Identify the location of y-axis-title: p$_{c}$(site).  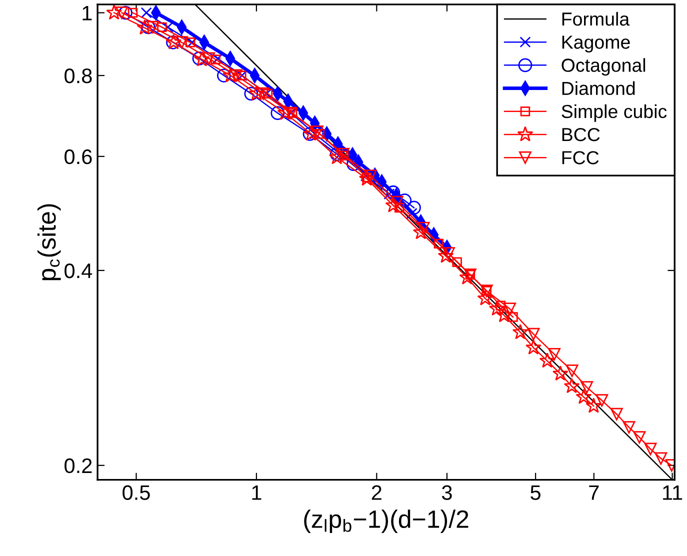
(49, 242).